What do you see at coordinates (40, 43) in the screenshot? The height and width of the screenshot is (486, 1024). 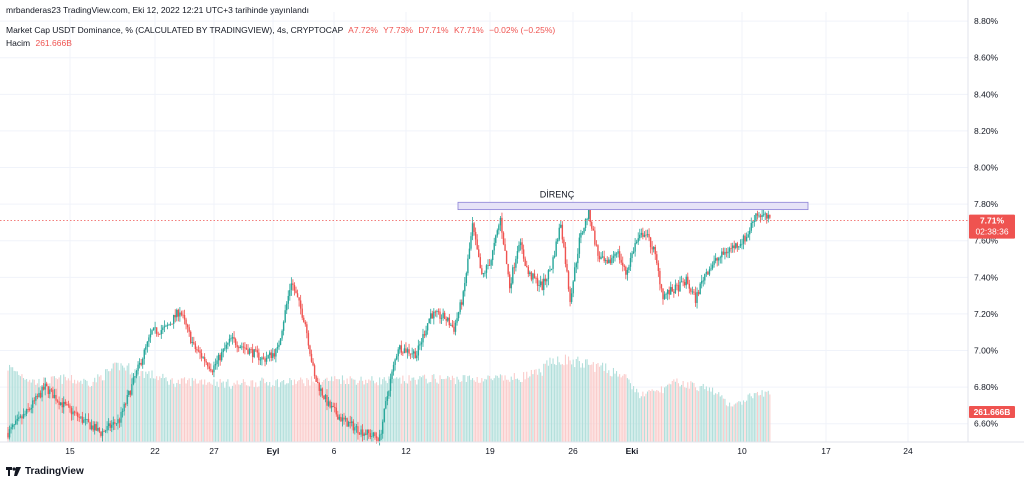 I see `volume-line: Hacim 261.666B` at bounding box center [40, 43].